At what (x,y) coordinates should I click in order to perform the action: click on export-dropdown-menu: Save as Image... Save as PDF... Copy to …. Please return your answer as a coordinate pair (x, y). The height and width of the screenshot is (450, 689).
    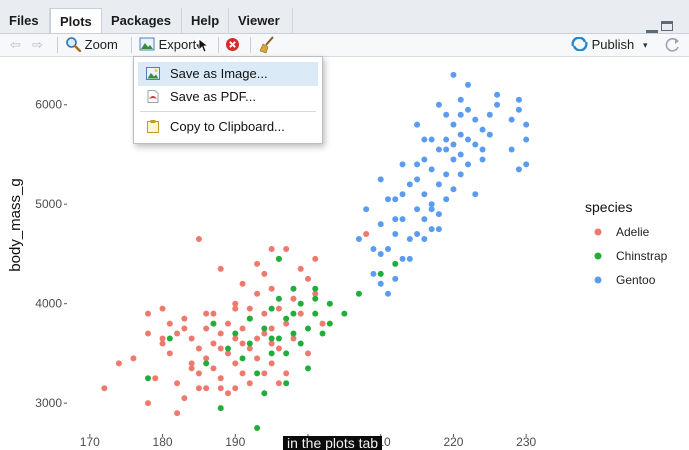
    Looking at the image, I should click on (228, 100).